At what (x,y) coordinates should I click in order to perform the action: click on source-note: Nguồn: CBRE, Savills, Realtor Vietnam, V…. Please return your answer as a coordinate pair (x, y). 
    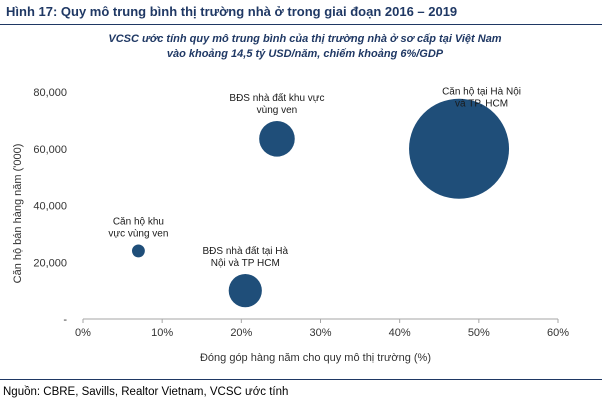
    Looking at the image, I should click on (146, 392).